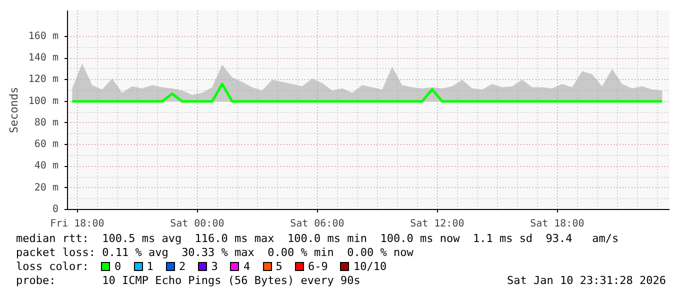  I want to click on y-tick-label: 60 m, so click(46, 144).